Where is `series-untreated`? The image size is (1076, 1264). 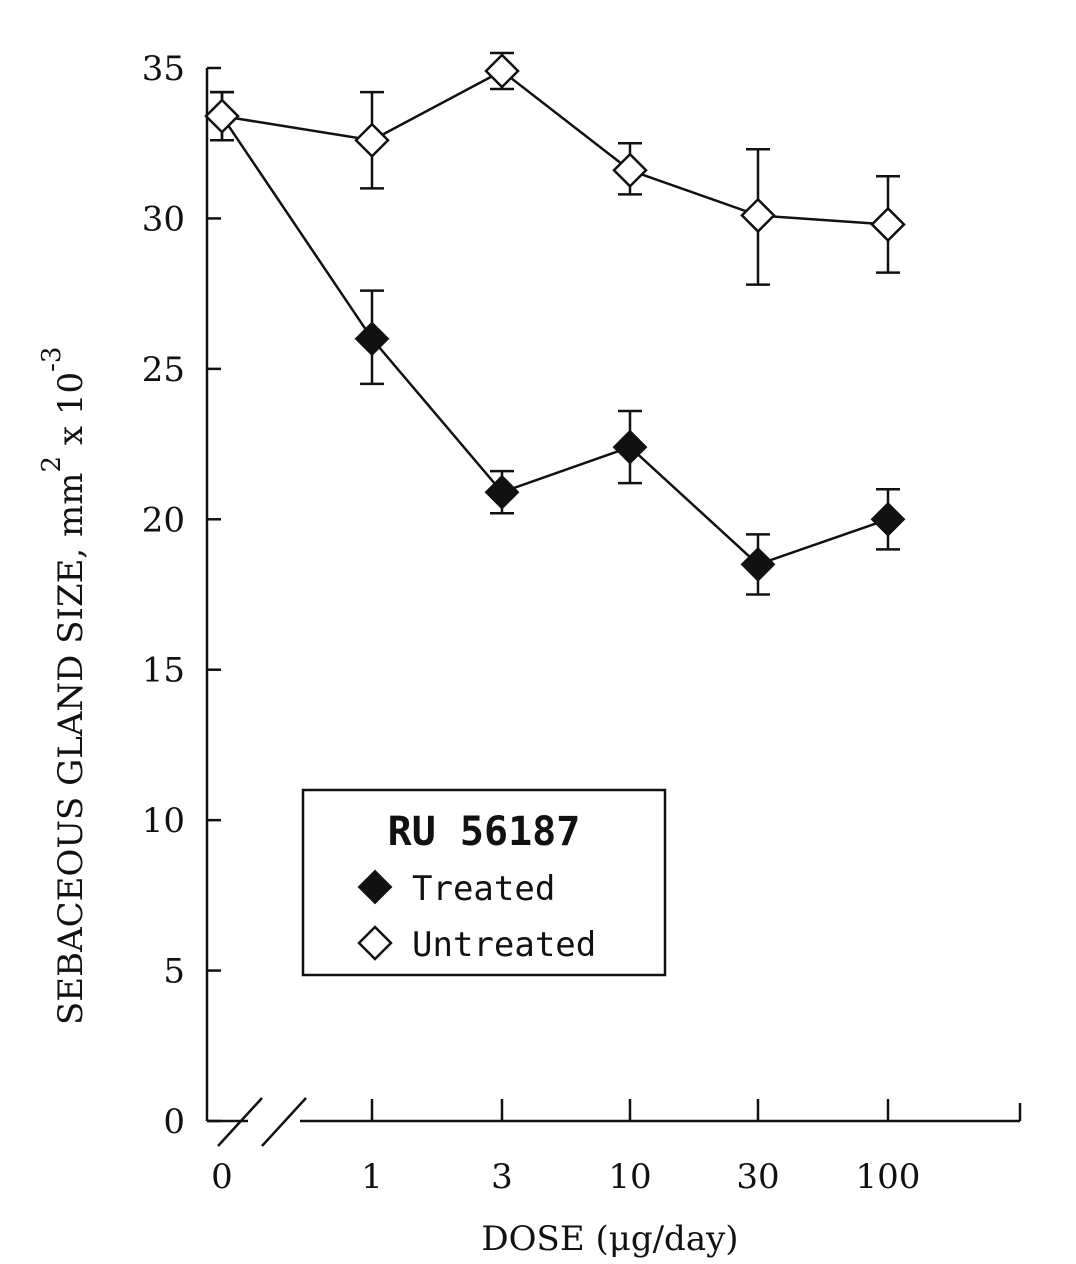 series-untreated is located at coordinates (555, 168).